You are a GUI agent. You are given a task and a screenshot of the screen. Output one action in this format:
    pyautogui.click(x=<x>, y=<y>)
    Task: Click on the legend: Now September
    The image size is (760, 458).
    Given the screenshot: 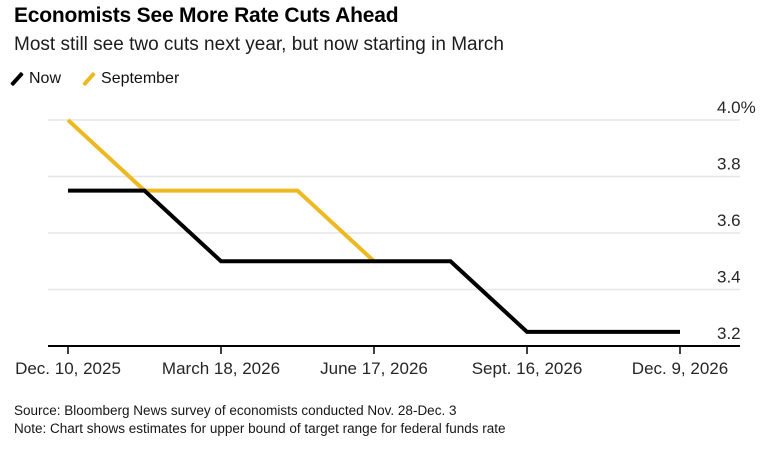 What is the action you would take?
    pyautogui.click(x=95, y=79)
    